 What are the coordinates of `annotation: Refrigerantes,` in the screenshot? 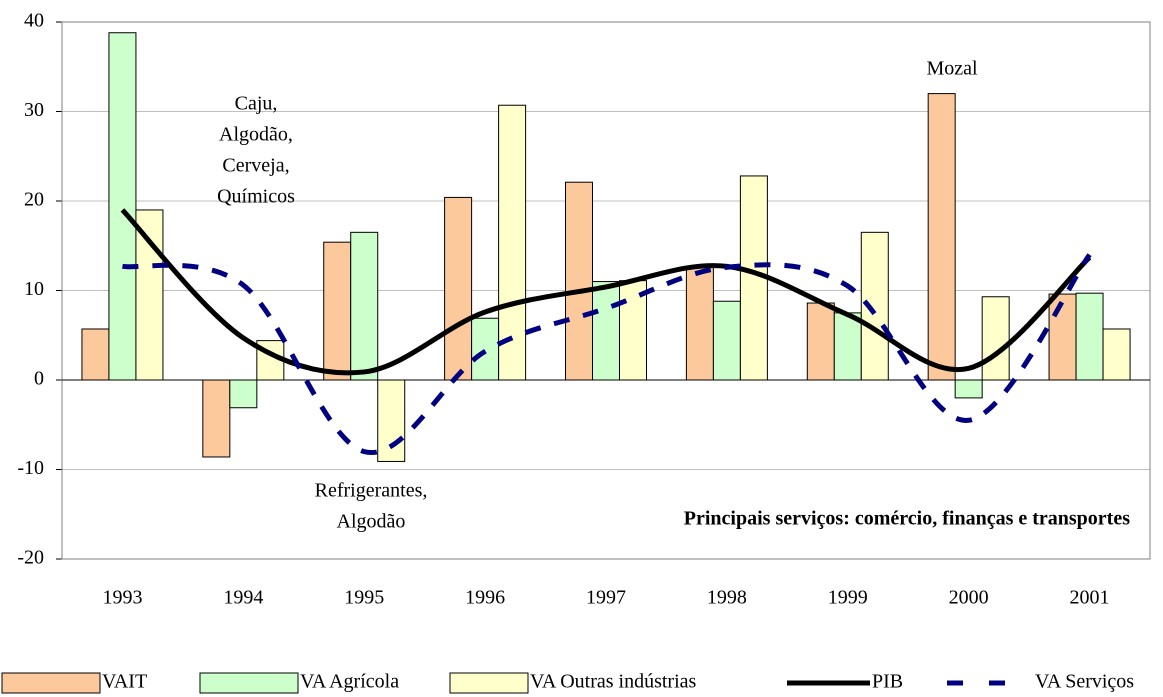 It's located at (371, 491).